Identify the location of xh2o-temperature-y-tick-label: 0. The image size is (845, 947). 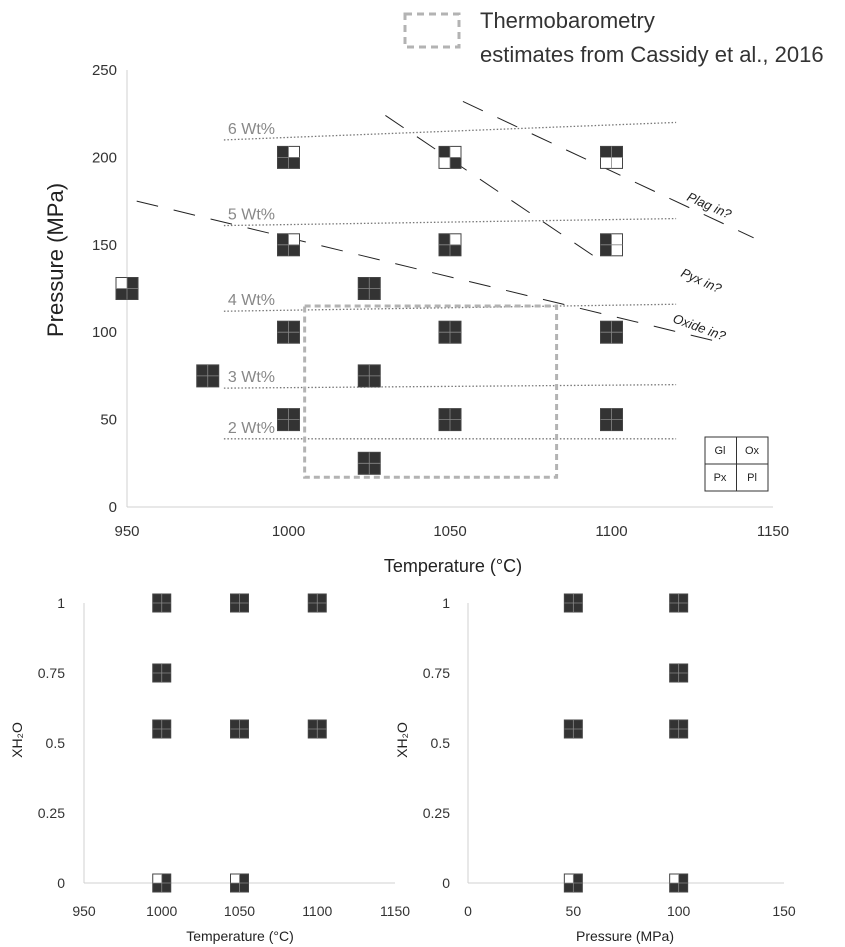
(61, 883).